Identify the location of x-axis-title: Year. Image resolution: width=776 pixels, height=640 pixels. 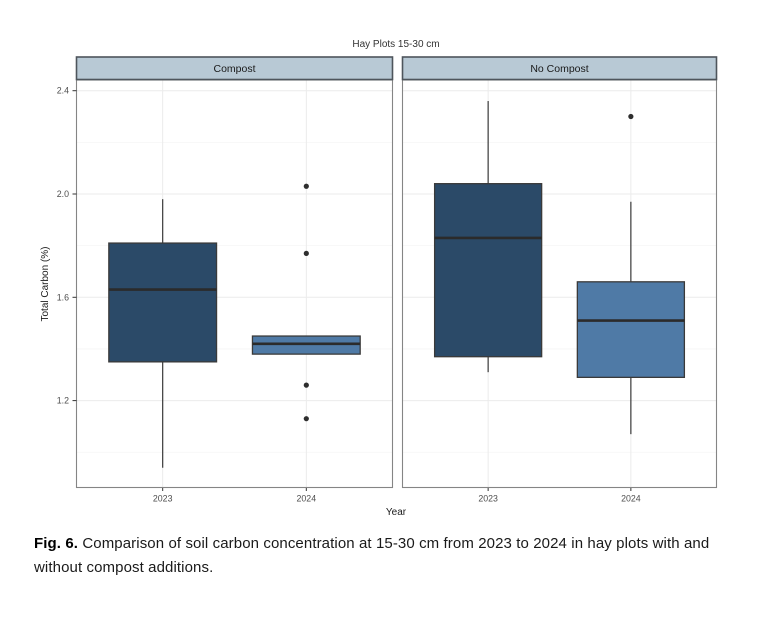
(396, 512).